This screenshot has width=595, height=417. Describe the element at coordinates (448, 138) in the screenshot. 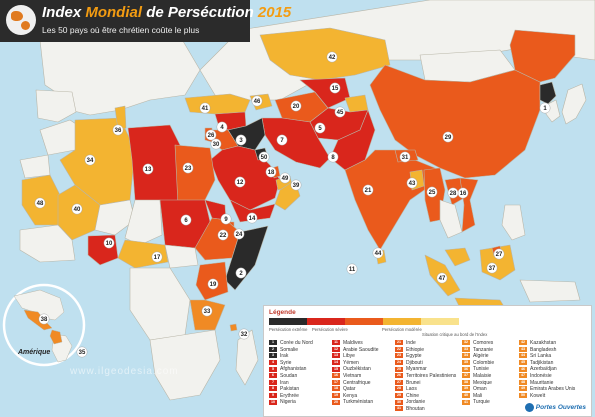

I see `rank-label: 29` at that location.